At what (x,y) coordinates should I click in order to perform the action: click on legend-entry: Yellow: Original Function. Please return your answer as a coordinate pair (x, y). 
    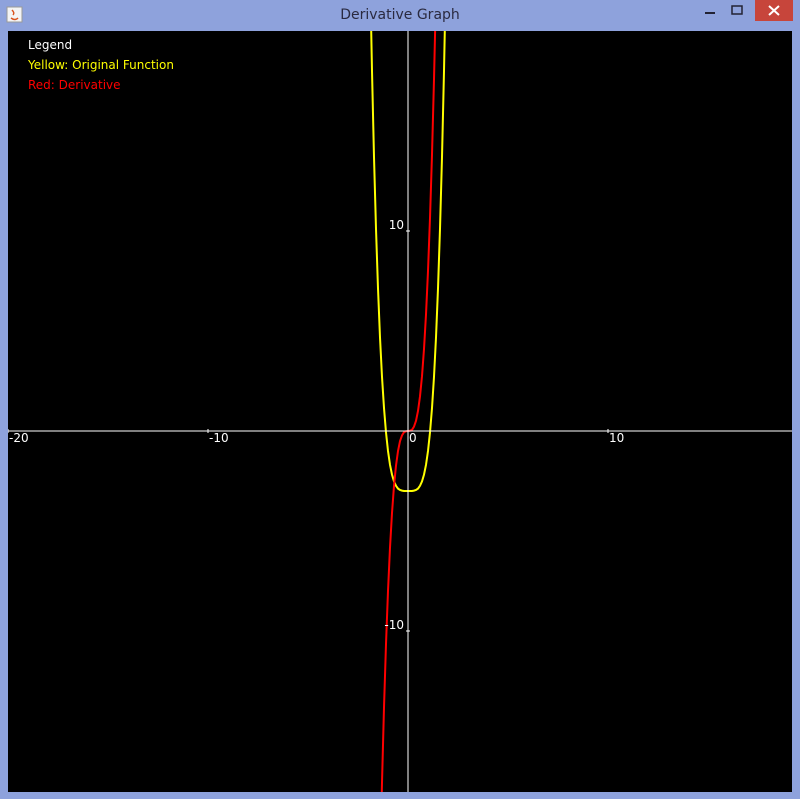
    Looking at the image, I should click on (100, 65).